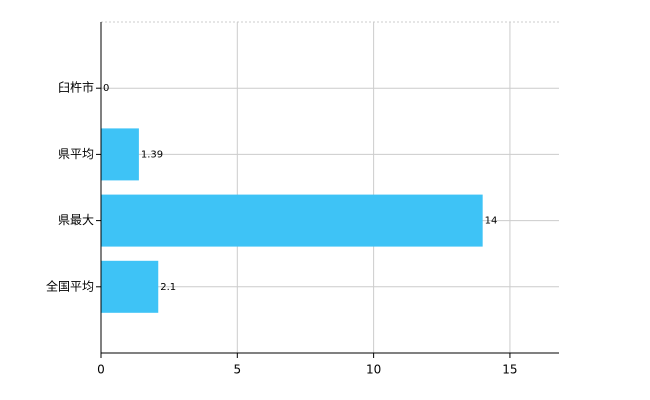 The height and width of the screenshot is (400, 650). What do you see at coordinates (106, 88) in the screenshot?
I see `value-label: 0` at bounding box center [106, 88].